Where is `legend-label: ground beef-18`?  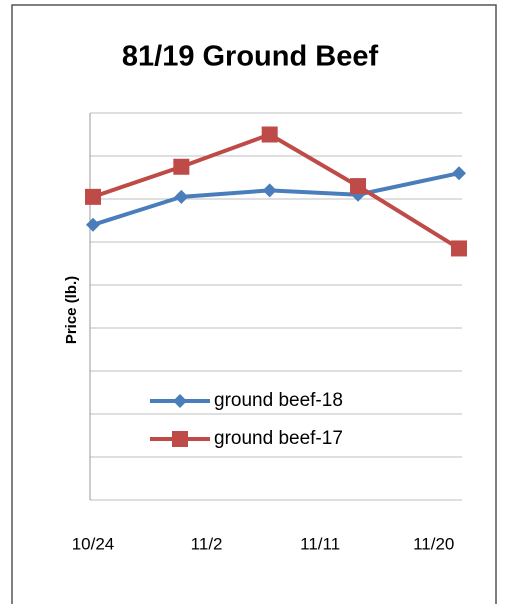 legend-label: ground beef-18 is located at coordinates (278, 400).